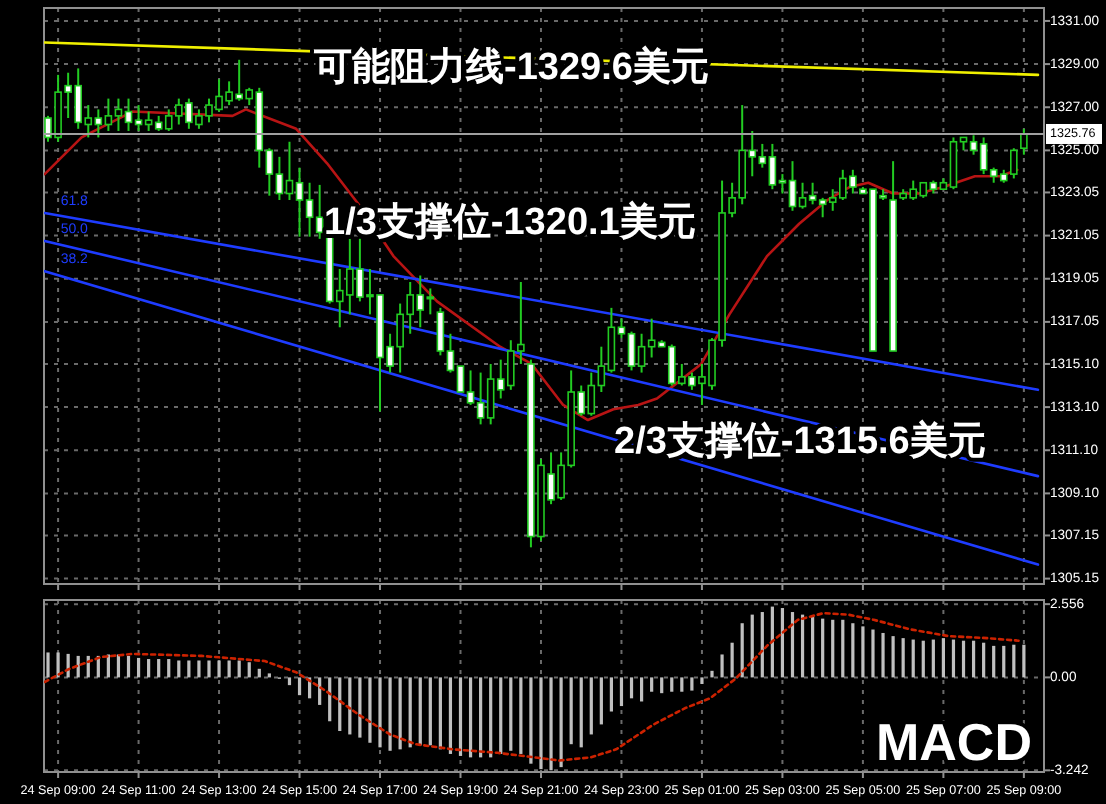  Describe the element at coordinates (954, 742) in the screenshot. I see `annotation: MACD` at that location.